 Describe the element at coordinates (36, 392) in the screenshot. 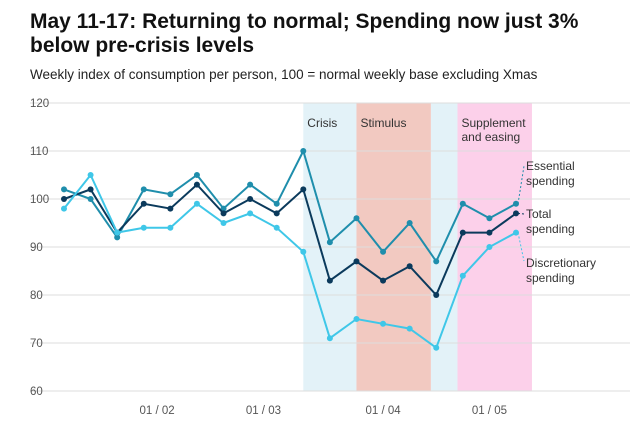

I see `y-tick-label: 60` at that location.